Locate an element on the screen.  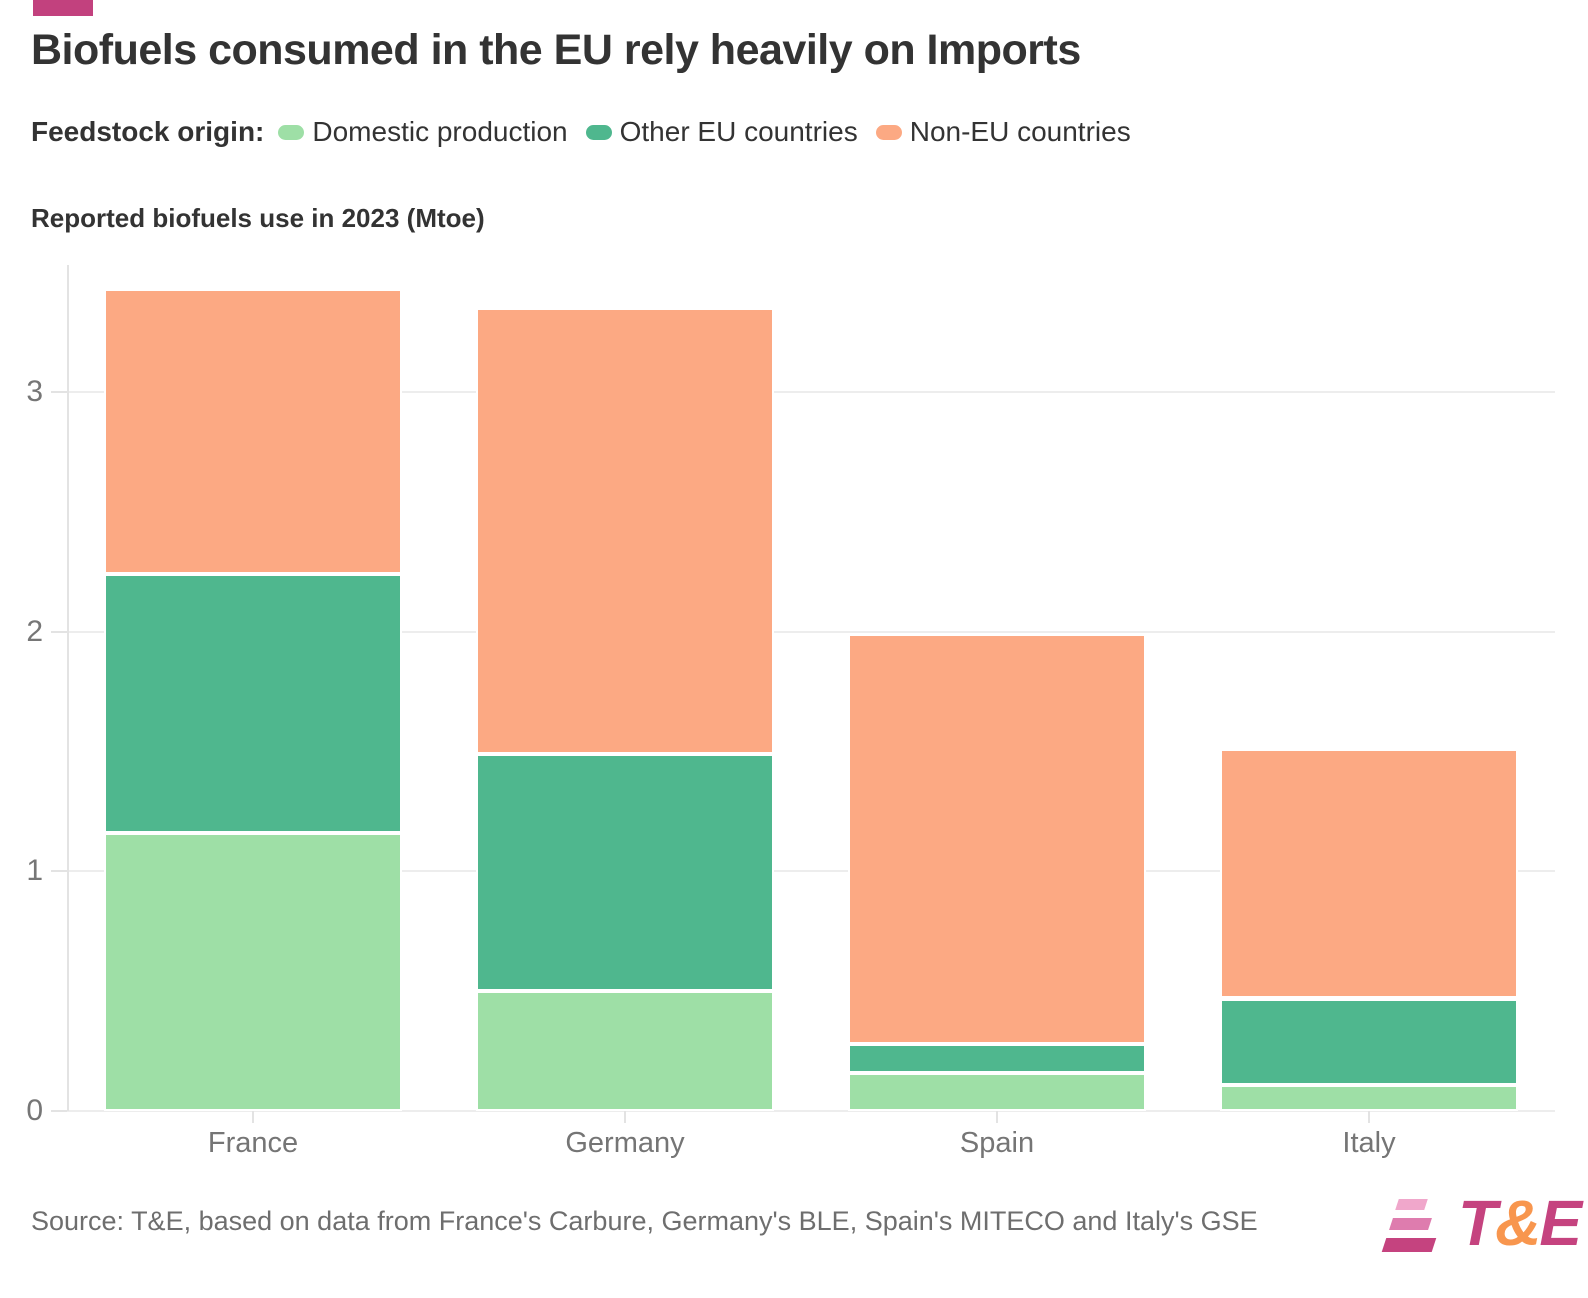
te-logo: T&E is located at coordinates (1481, 1223).